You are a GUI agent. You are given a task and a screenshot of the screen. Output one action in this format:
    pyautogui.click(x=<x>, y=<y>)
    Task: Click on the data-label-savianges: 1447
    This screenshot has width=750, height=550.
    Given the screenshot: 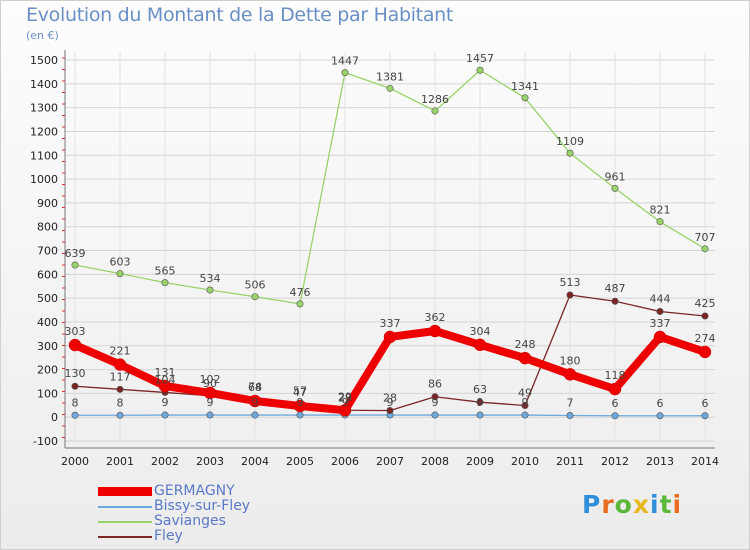 What is the action you would take?
    pyautogui.click(x=345, y=61)
    